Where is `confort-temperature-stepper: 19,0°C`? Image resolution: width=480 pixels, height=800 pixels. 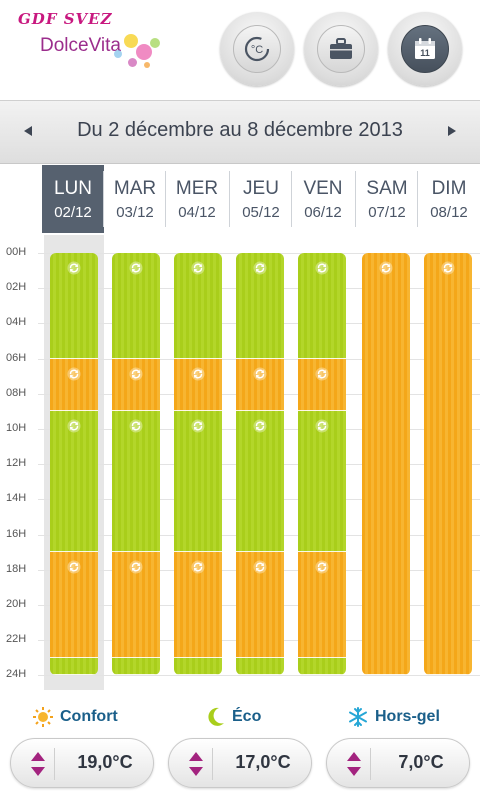
confort-temperature-stepper: 19,0°C is located at coordinates (82, 763).